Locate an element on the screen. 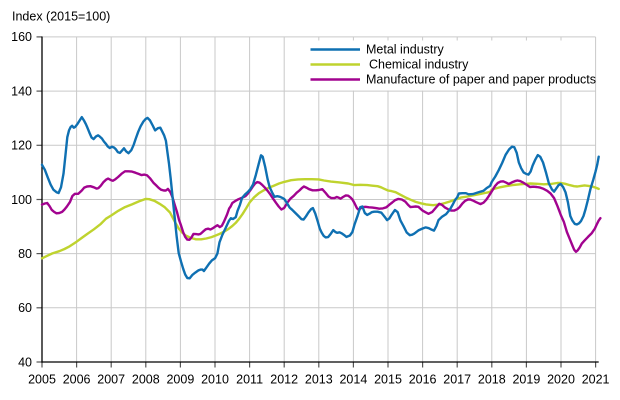  svg-text: 2009 is located at coordinates (180, 380).